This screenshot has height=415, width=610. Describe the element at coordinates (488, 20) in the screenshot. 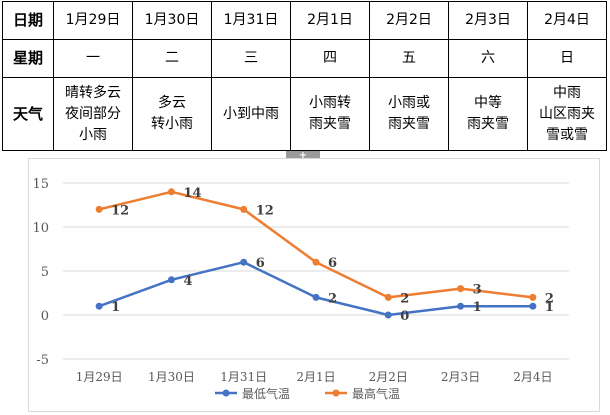

I see `date-cell: 2月3日` at that location.